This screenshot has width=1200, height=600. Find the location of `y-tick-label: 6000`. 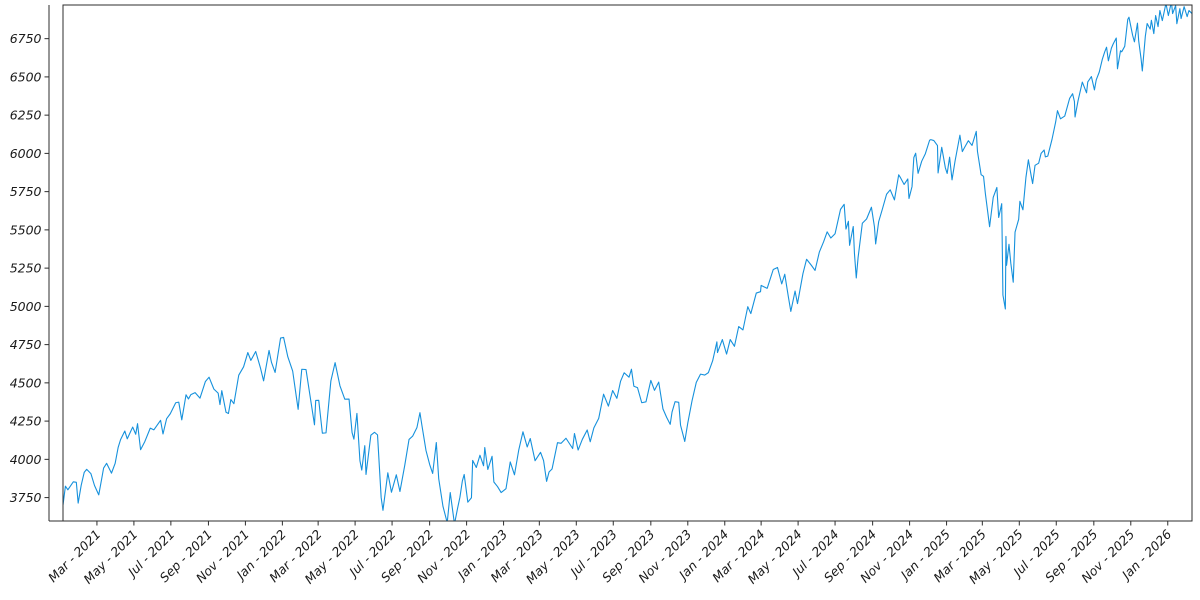

y-tick-label: 6000 is located at coordinates (26, 153).